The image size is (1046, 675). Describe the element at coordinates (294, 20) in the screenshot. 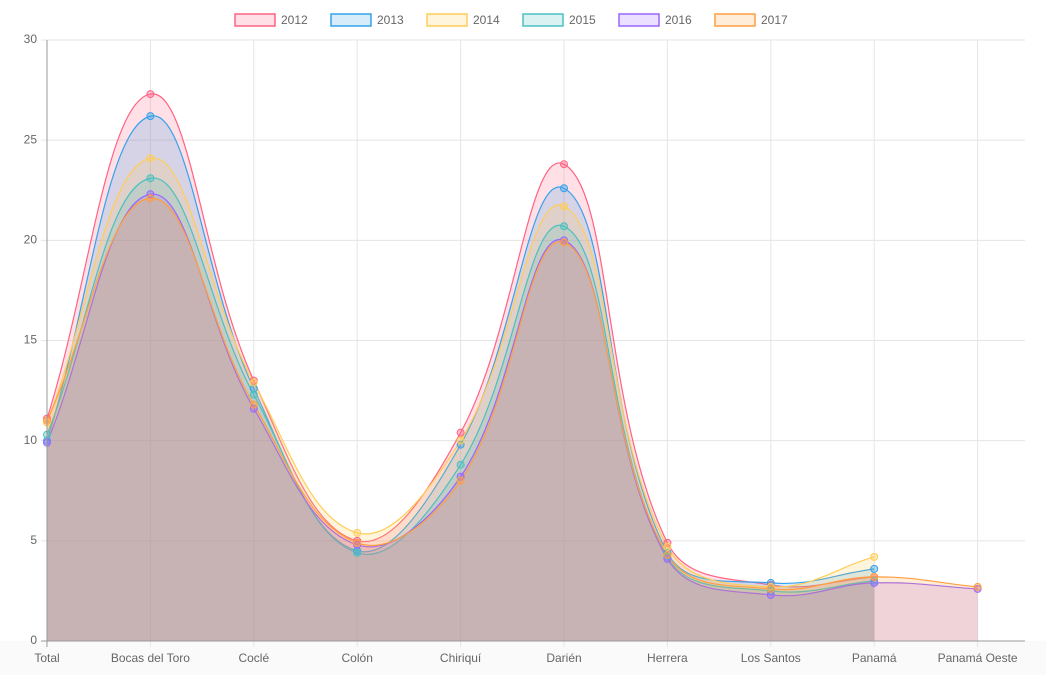

I see `legend-label: 2012` at that location.